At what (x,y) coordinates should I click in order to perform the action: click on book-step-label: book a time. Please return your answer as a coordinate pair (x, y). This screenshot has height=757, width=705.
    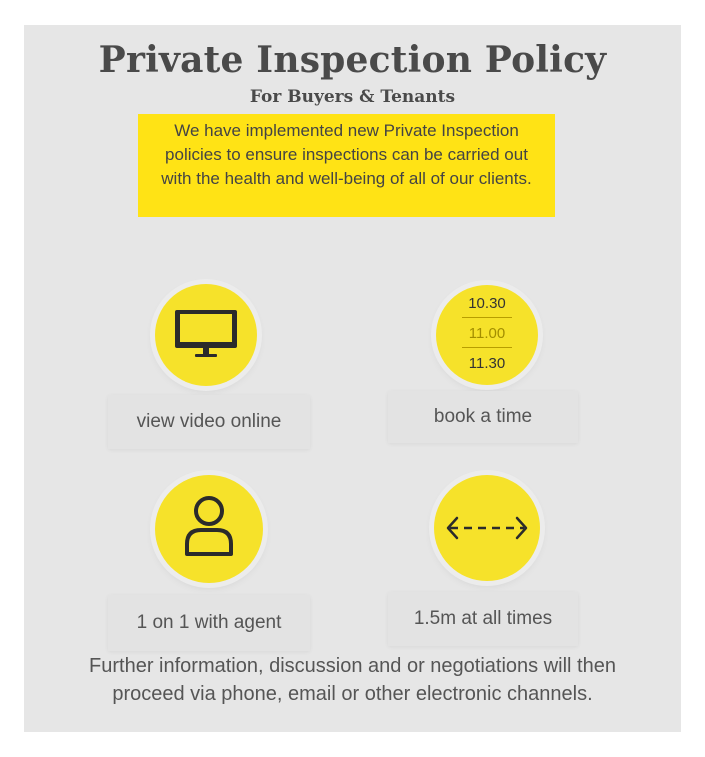
    Looking at the image, I should click on (483, 417).